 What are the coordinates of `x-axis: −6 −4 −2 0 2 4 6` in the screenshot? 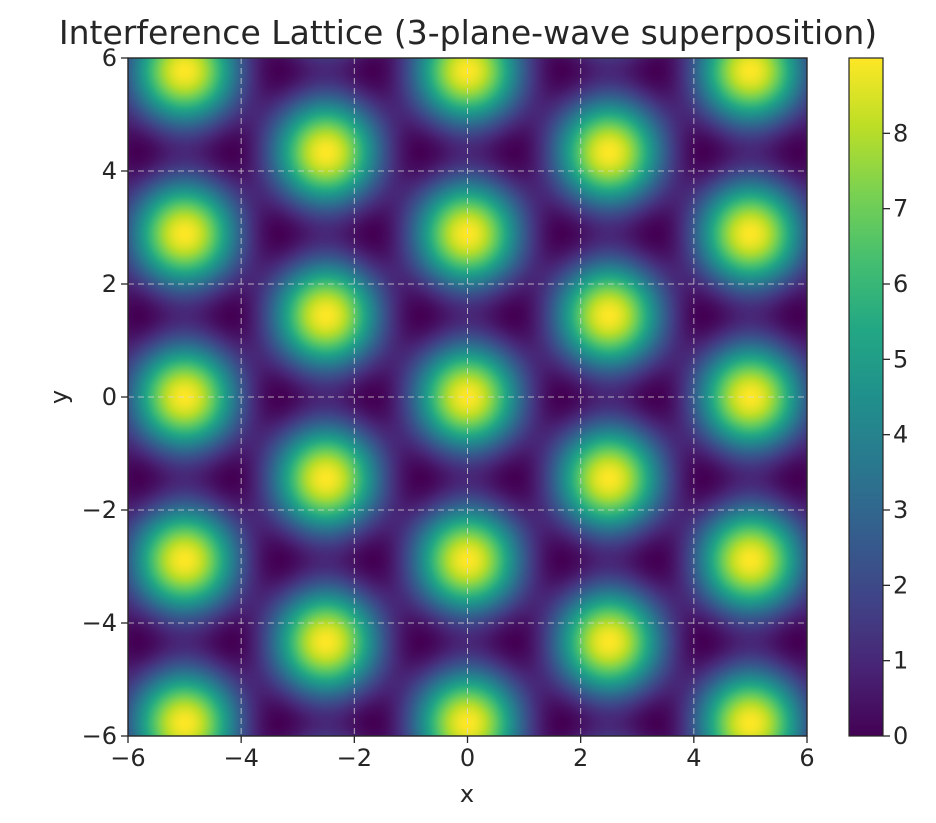 It's located at (462, 754).